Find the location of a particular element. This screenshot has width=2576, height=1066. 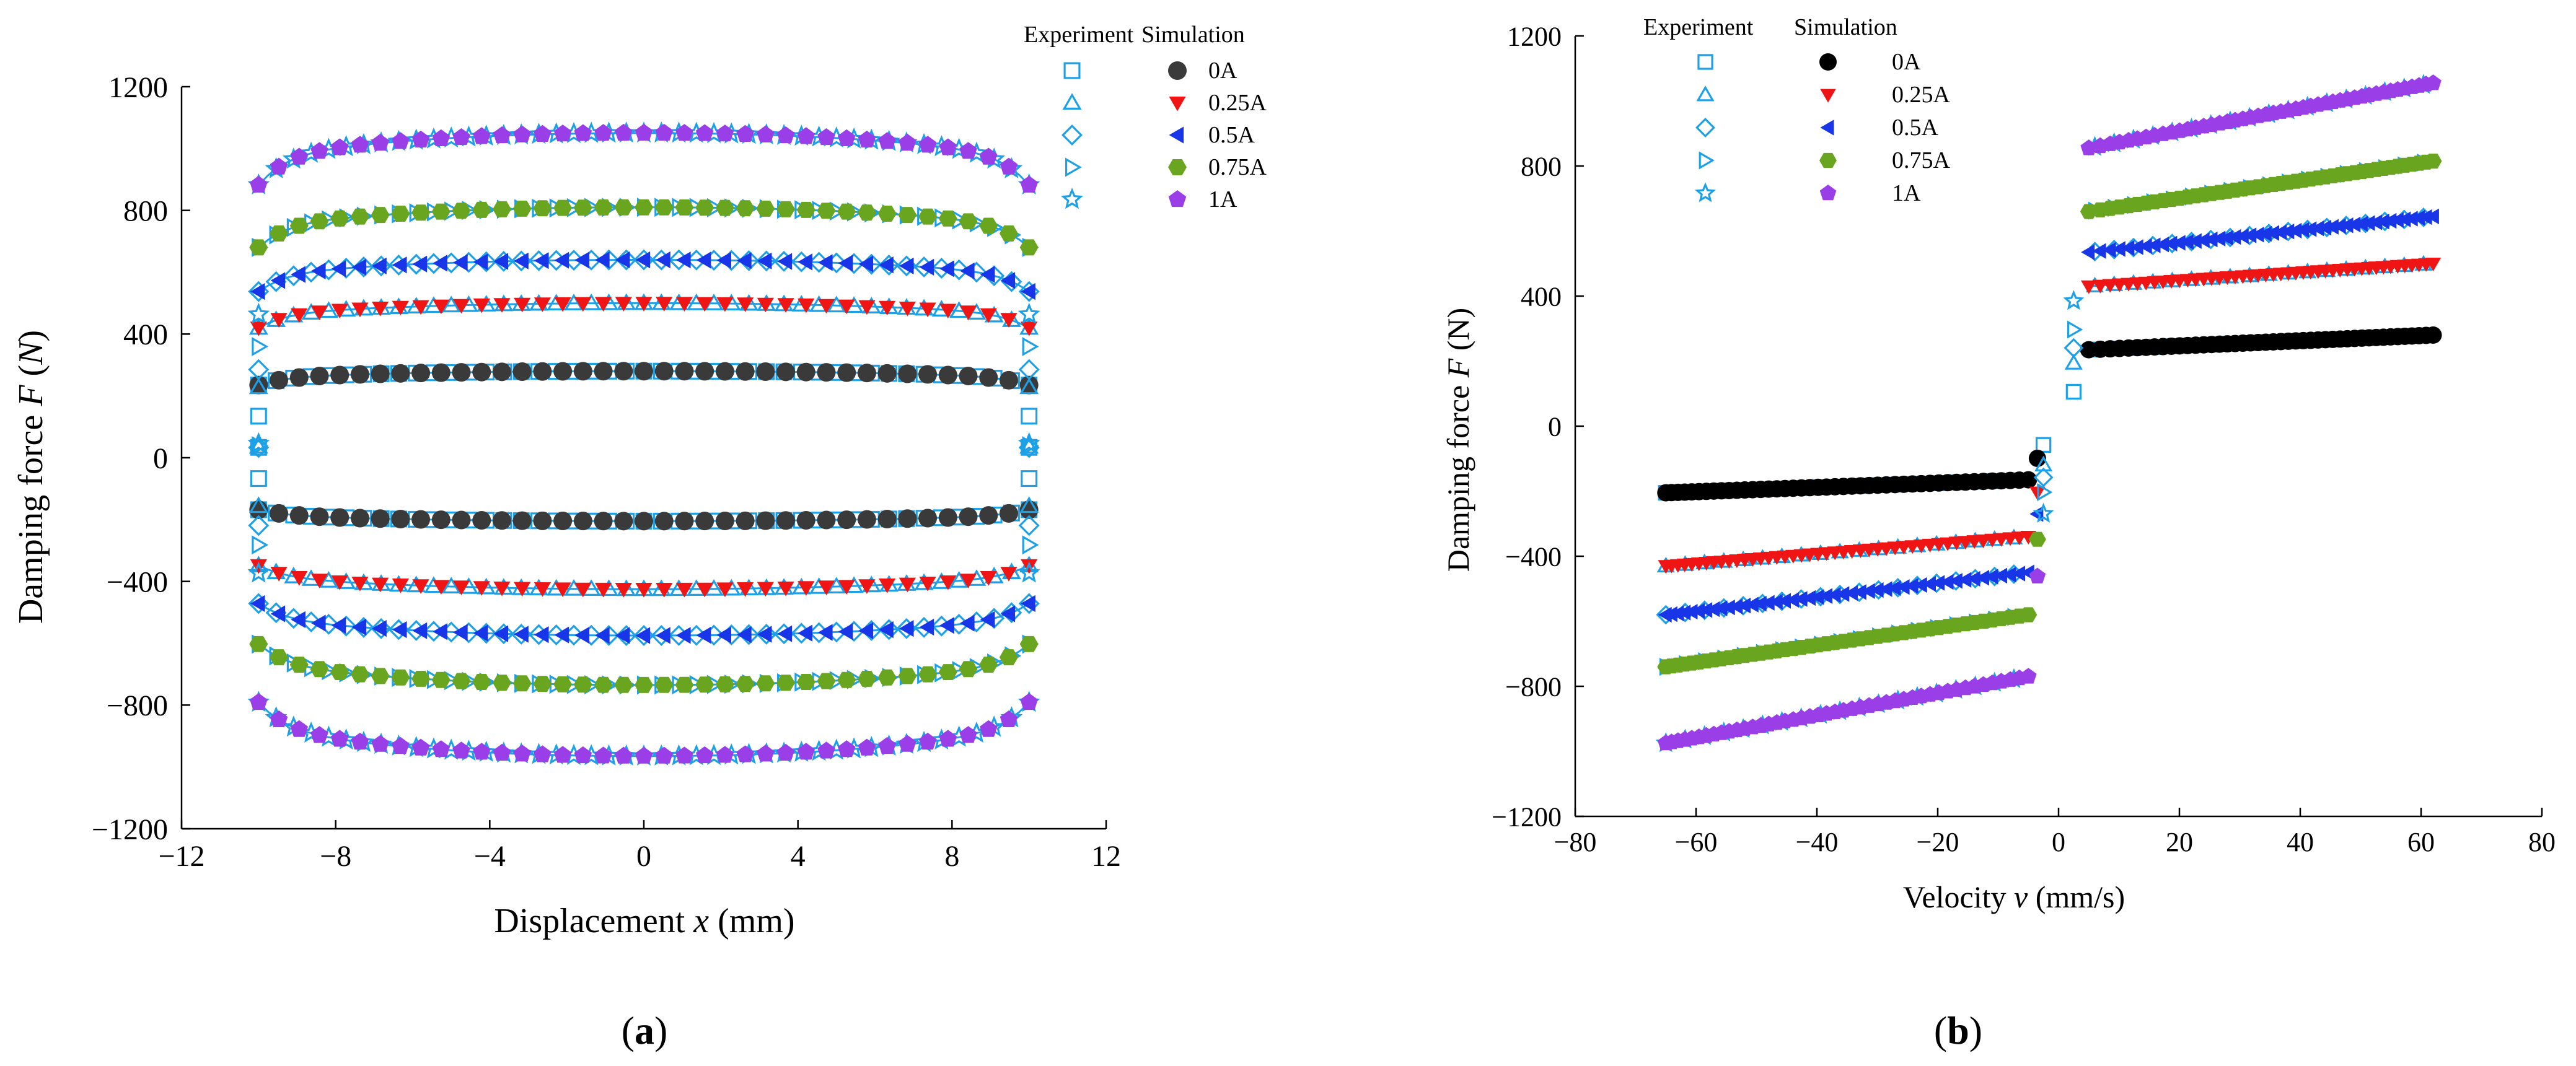

chart-b-exp-point-1A is located at coordinates (2044, 512).